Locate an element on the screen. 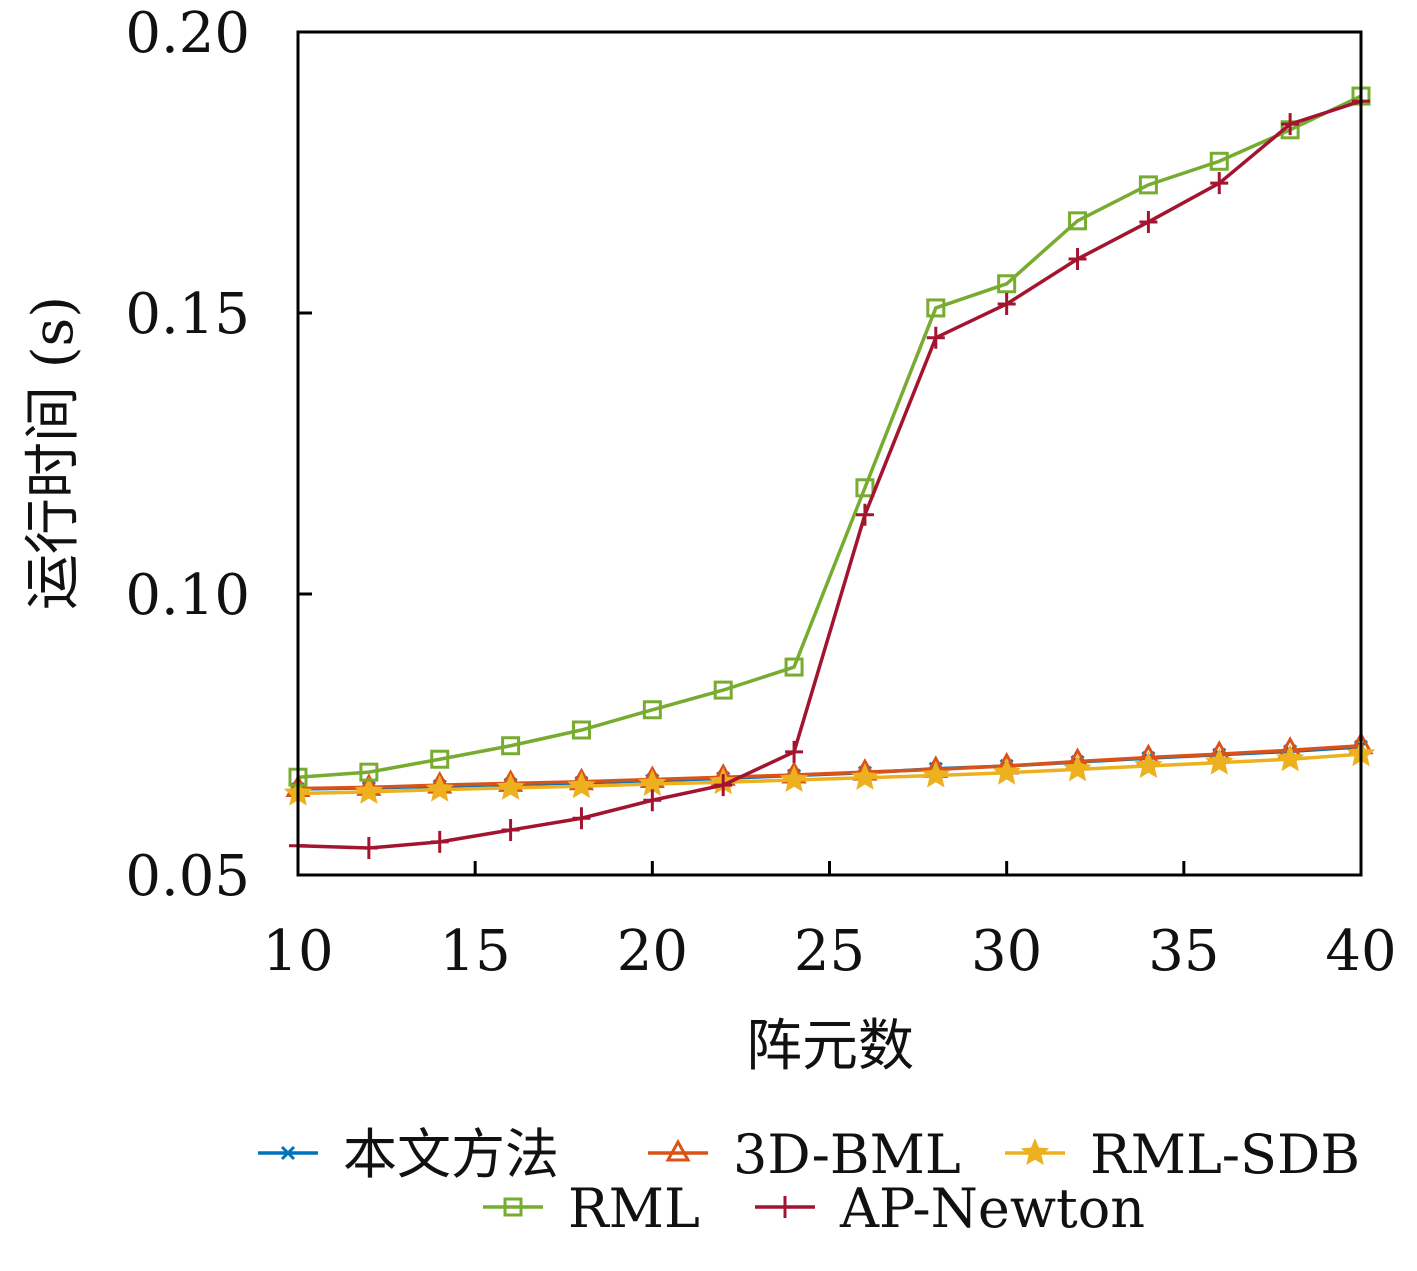 This screenshot has width=1417, height=1271. legend-item: RML is located at coordinates (591, 1208).